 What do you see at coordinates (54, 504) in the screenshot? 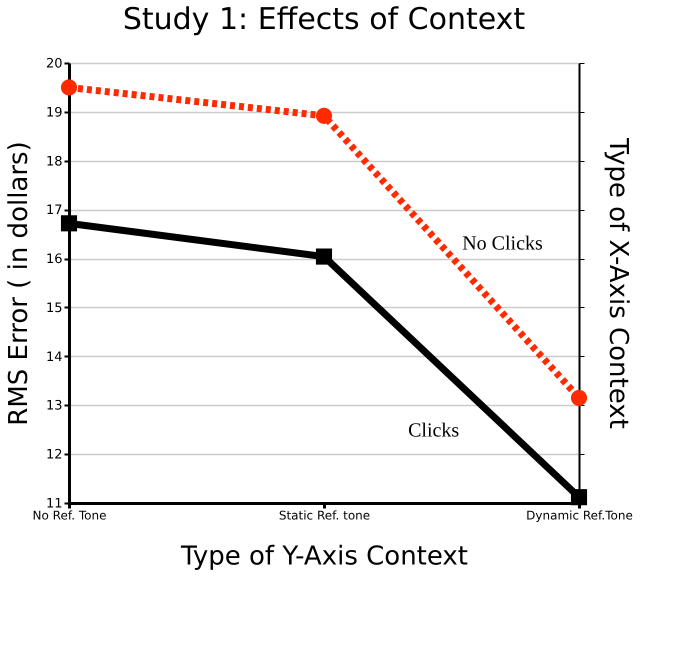
I see `y-tick-label: 11` at bounding box center [54, 504].